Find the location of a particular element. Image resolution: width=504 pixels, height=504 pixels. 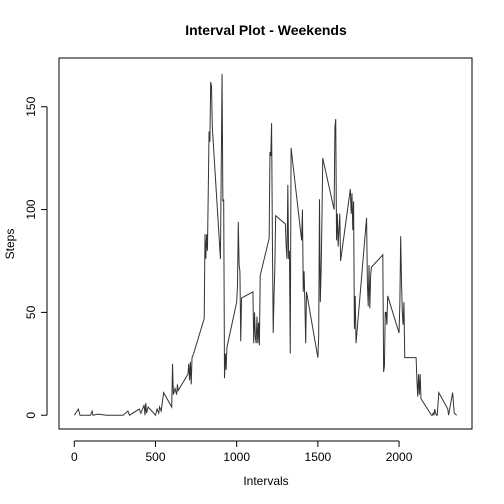

x-tick-label: 0 is located at coordinates (74, 457).